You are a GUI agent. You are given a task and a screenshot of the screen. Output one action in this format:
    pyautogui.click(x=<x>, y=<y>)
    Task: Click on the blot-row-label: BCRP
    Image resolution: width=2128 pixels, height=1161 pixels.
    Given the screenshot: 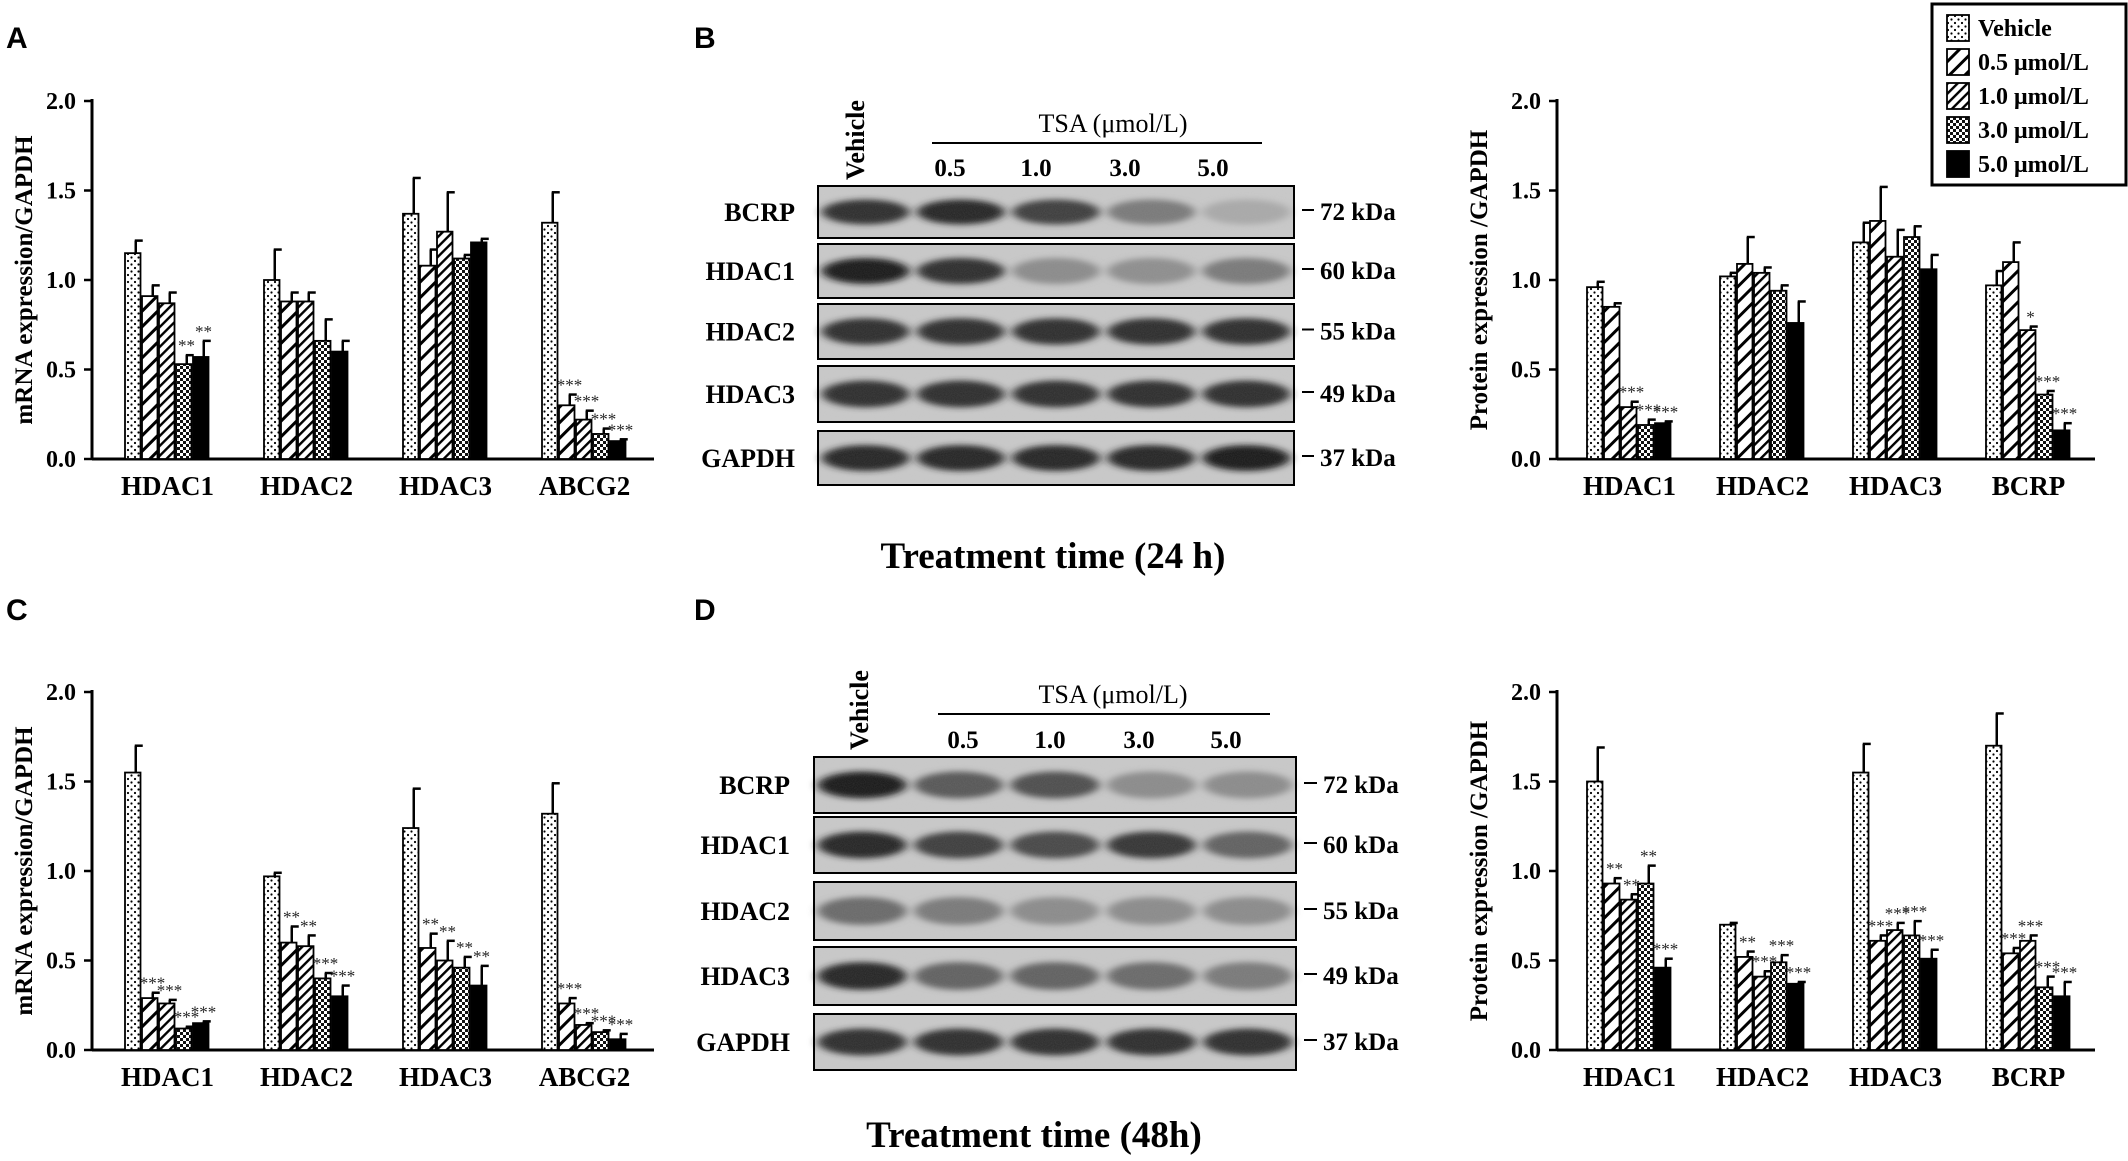 What is the action you would take?
    pyautogui.click(x=754, y=785)
    